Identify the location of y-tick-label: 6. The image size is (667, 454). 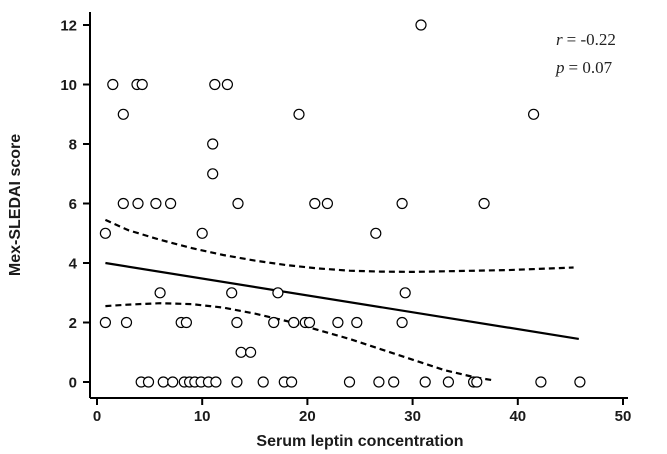
(73, 204).